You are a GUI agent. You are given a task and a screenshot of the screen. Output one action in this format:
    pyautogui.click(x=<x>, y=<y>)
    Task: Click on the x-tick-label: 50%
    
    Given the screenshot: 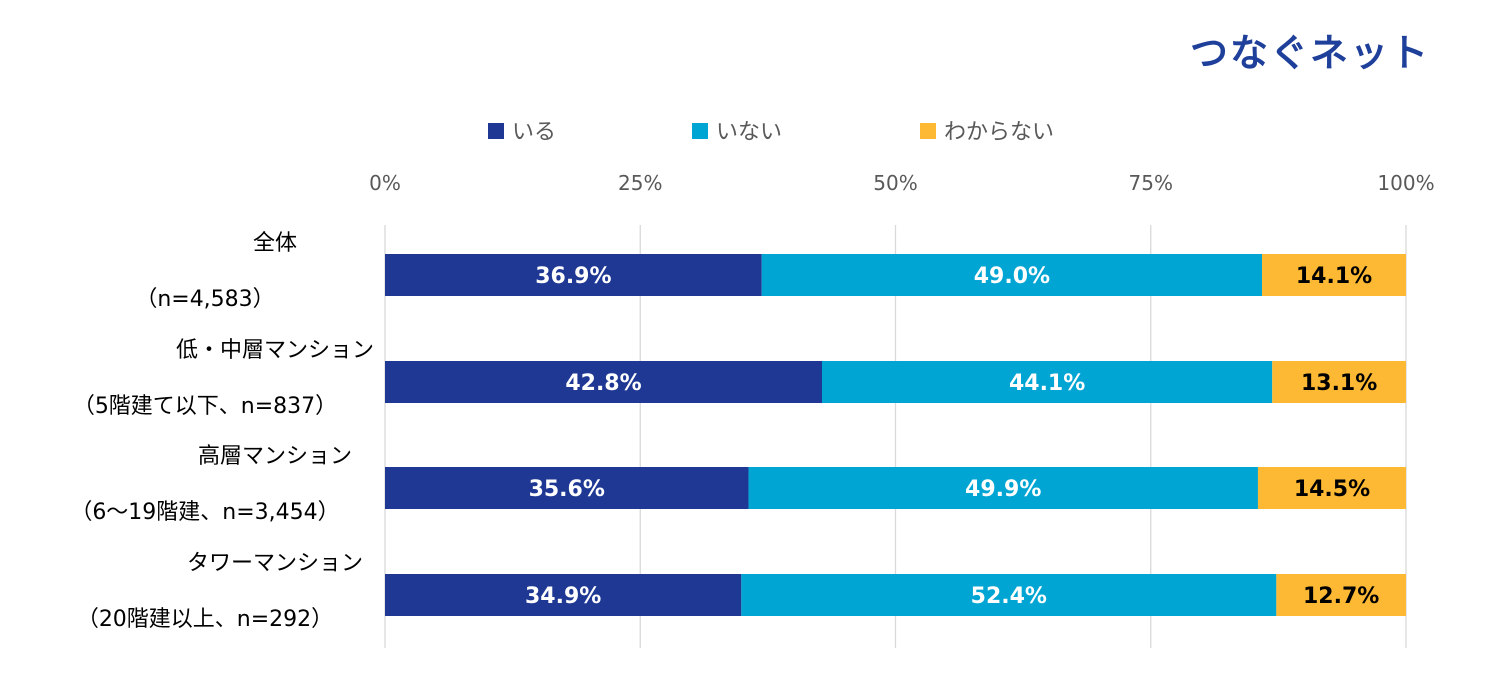 What is the action you would take?
    pyautogui.click(x=895, y=183)
    